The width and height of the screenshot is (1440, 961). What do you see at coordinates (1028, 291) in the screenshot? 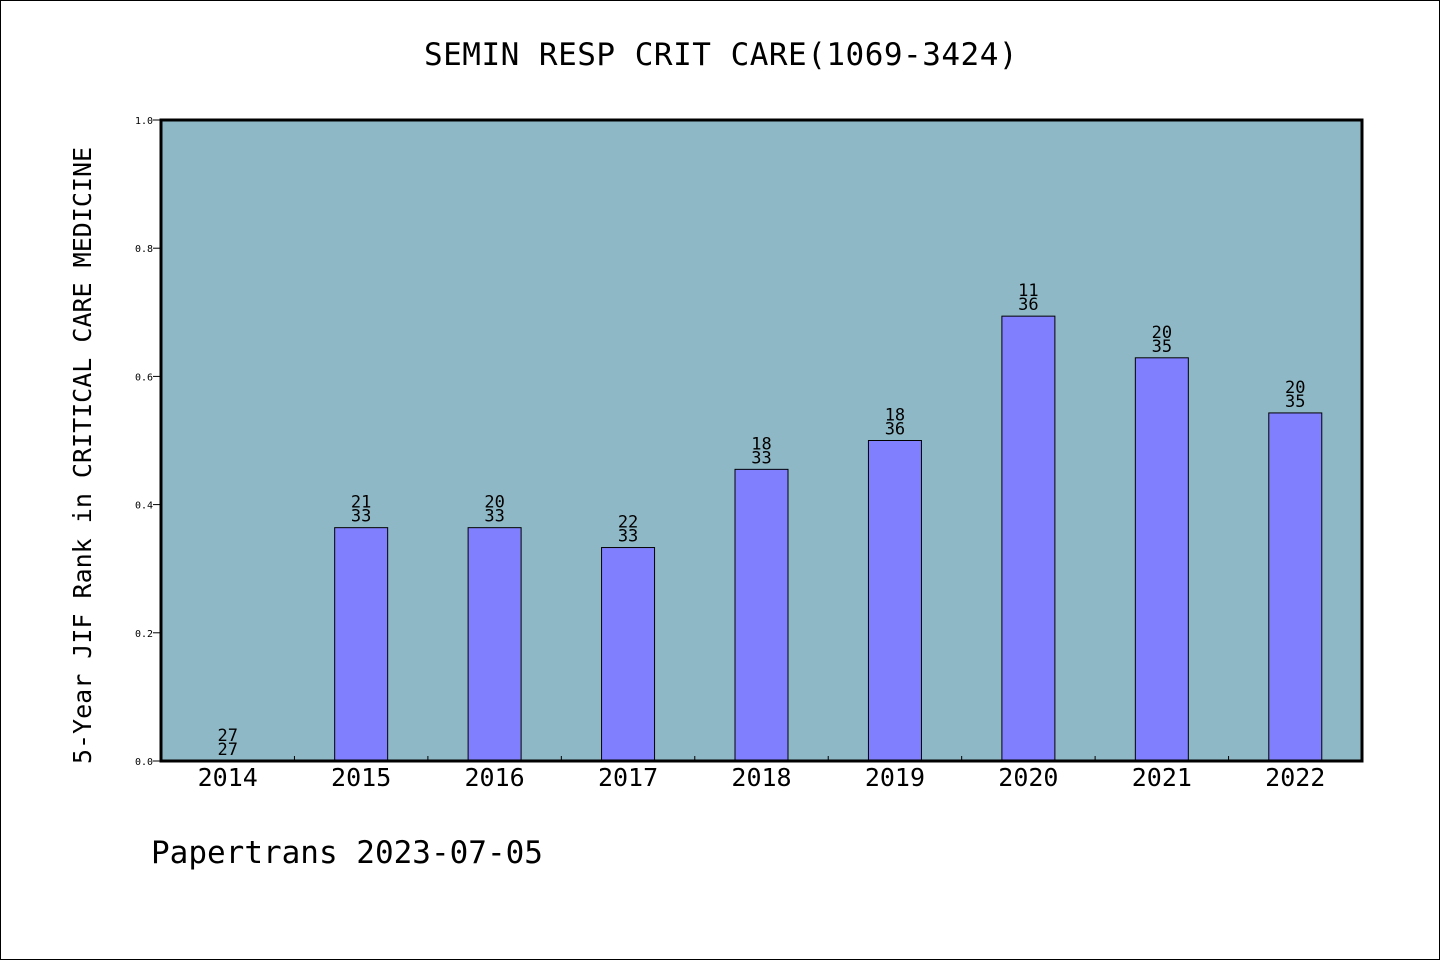
I see `bar-rank-label: 11` at bounding box center [1028, 291].